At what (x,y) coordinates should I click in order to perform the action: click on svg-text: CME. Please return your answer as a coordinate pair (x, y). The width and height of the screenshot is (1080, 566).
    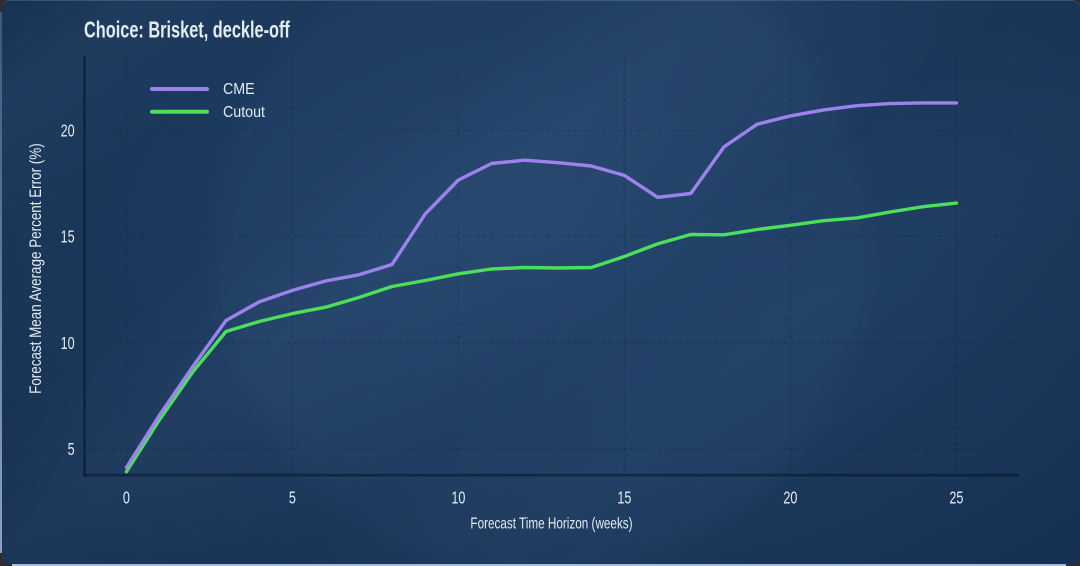
    Looking at the image, I should click on (239, 89).